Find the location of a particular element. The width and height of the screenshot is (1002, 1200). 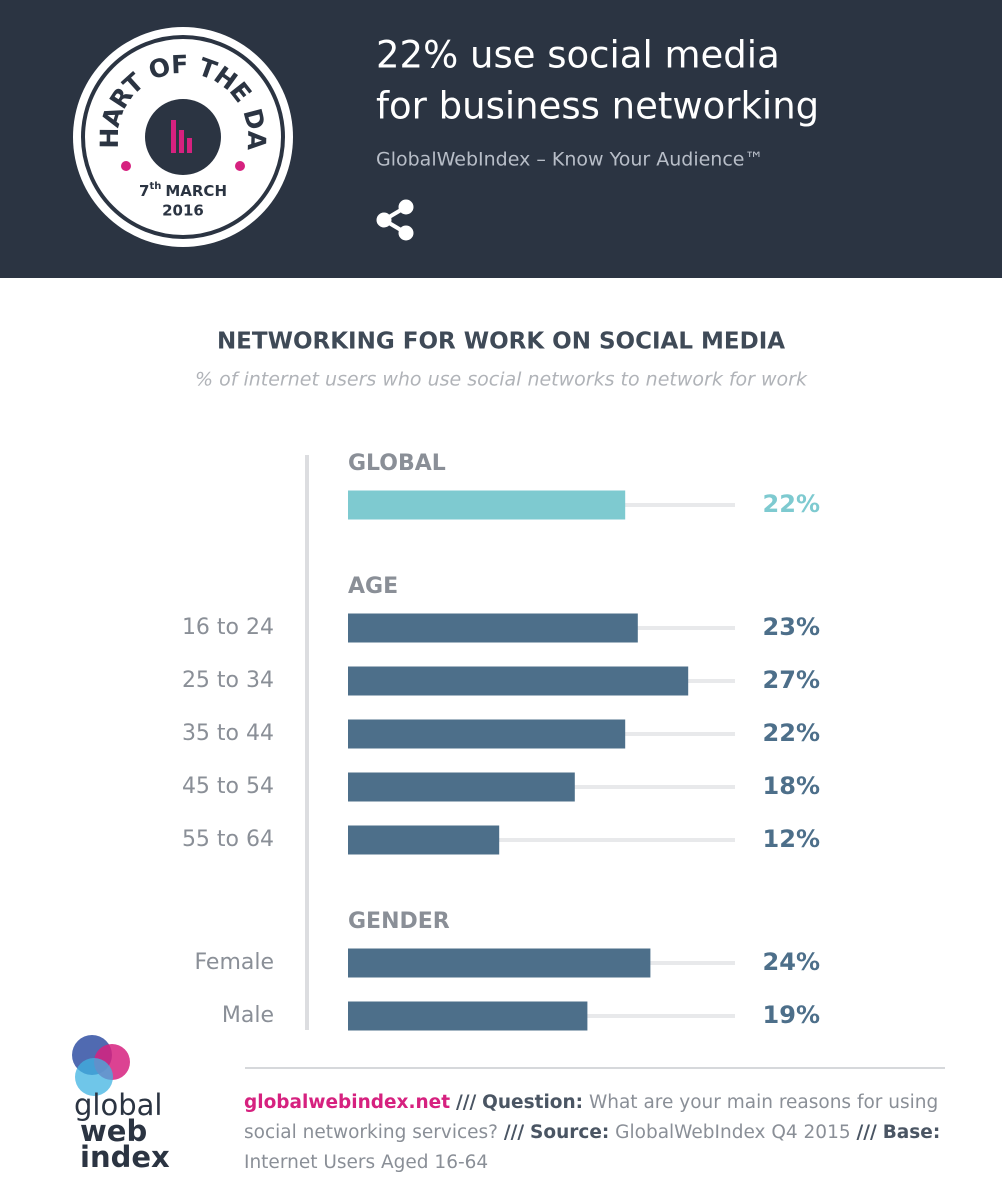

badge-ring is located at coordinates (183, 137).